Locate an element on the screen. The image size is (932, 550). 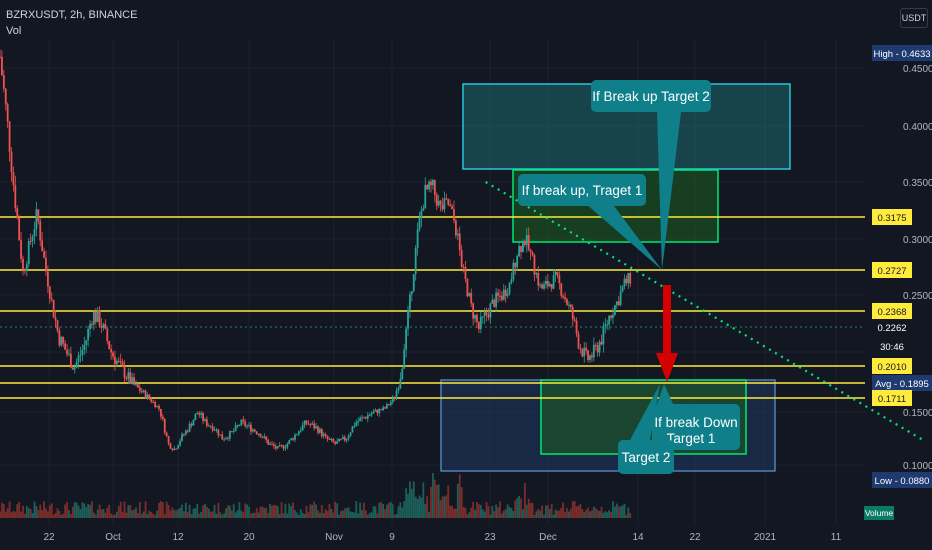
currency-button: USDT is located at coordinates (914, 18).